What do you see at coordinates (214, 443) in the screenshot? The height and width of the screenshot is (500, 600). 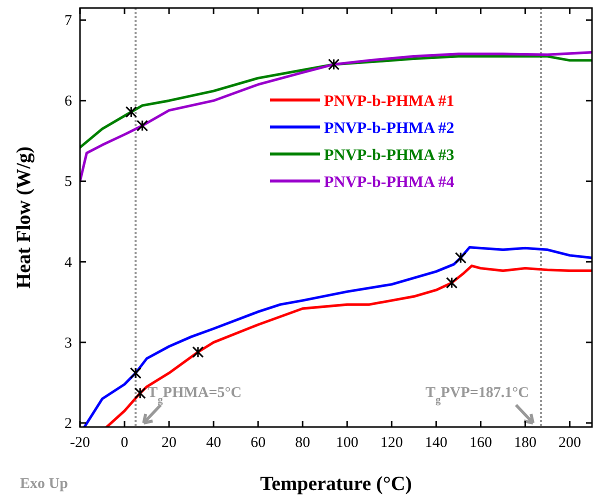 I see `x-tick-label: 40` at bounding box center [214, 443].